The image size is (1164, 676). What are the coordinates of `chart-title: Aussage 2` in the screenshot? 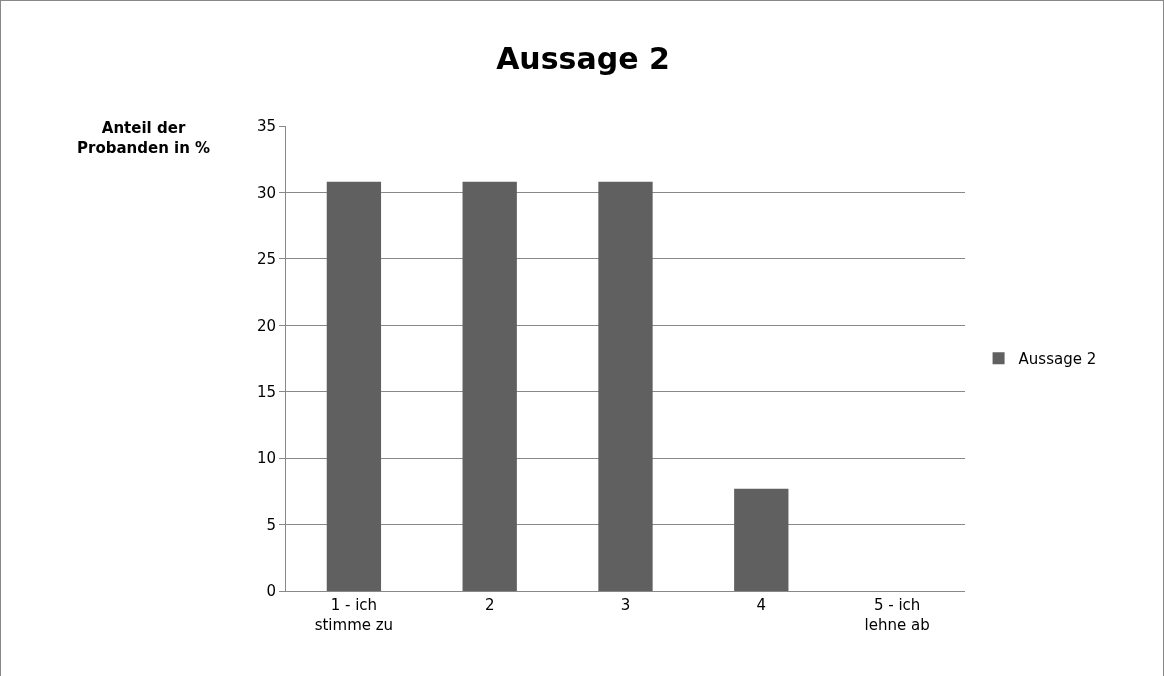 It's located at (583, 59).